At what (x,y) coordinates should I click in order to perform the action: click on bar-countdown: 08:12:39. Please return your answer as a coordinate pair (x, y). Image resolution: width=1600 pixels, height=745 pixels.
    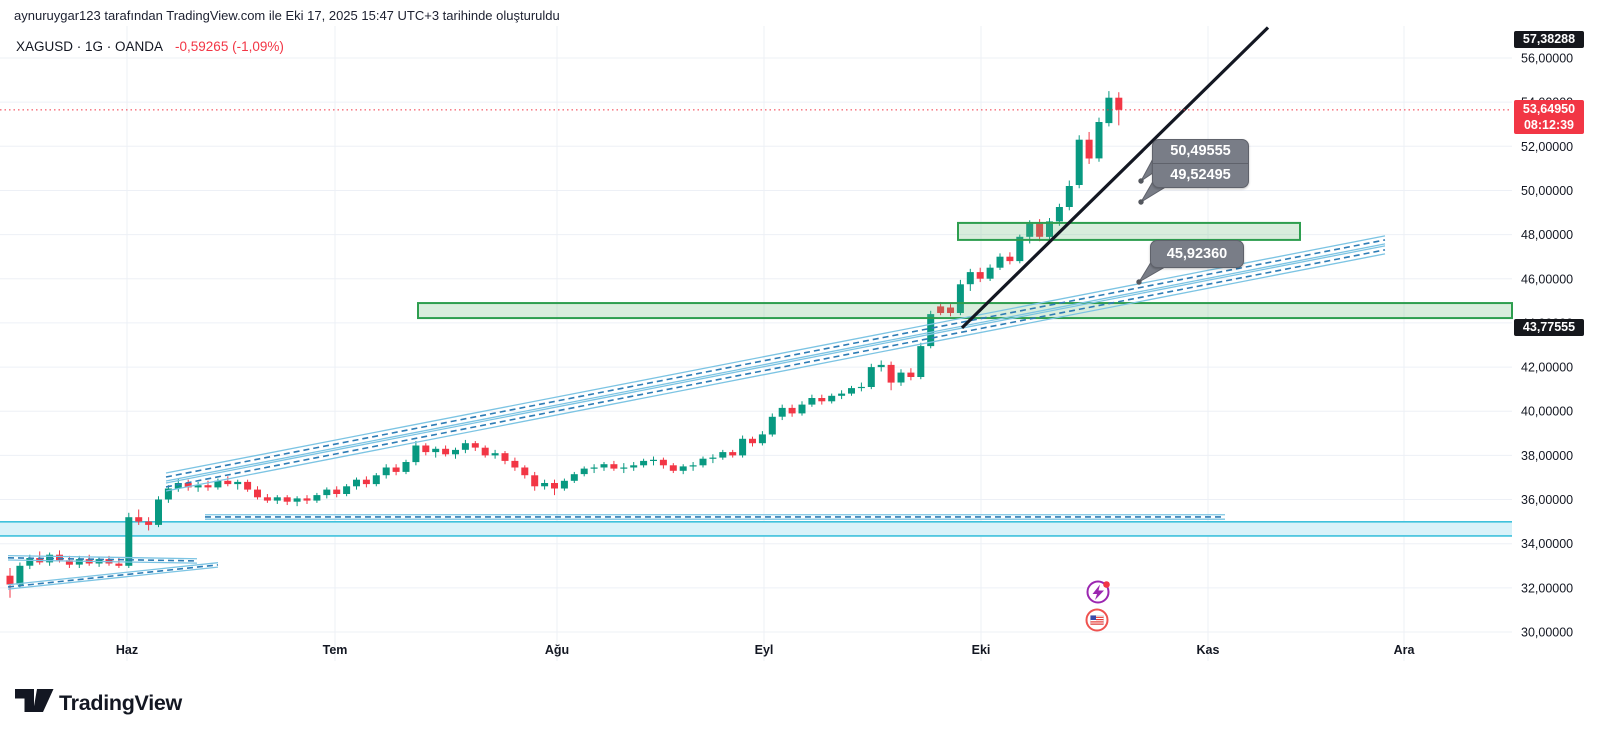
    Looking at the image, I should click on (1549, 125).